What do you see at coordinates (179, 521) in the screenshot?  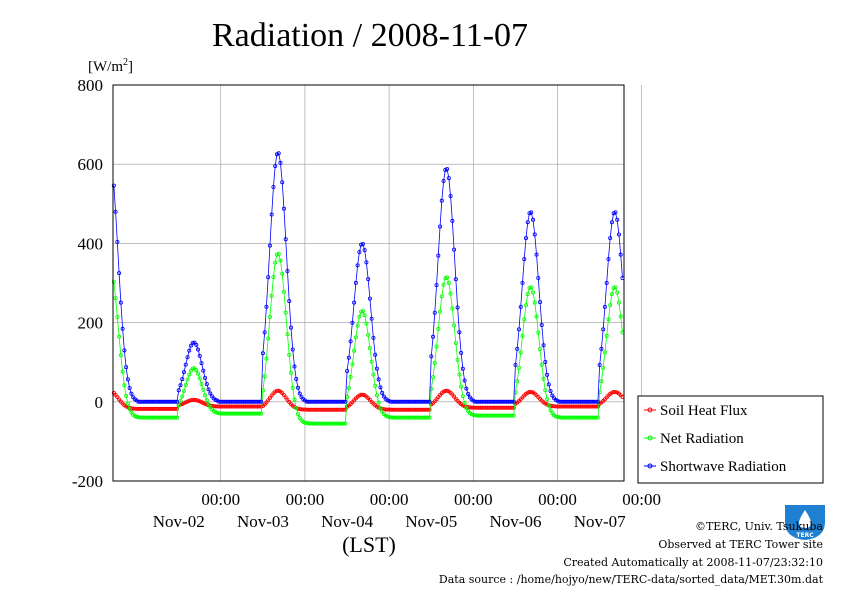 I see `x-tick-date: Nov-02` at bounding box center [179, 521].